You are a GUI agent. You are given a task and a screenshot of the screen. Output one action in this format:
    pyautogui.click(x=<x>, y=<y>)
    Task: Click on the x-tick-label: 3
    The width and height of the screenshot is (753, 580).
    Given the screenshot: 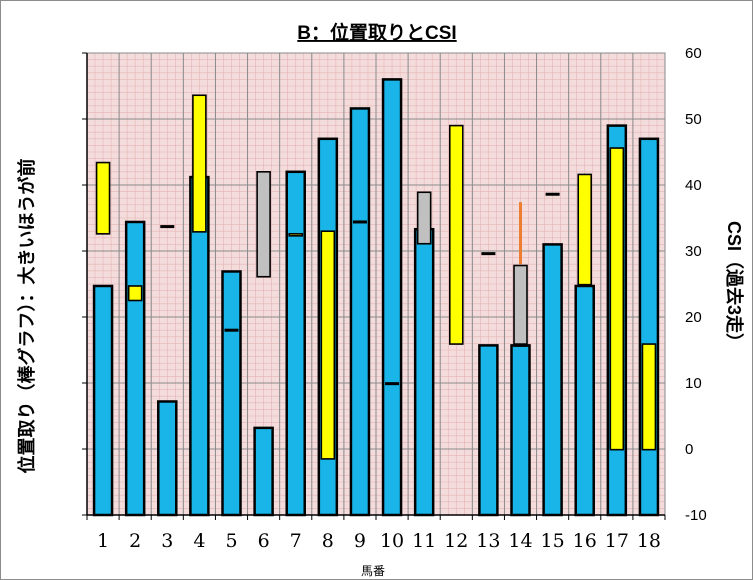 What is the action you would take?
    pyautogui.click(x=167, y=541)
    